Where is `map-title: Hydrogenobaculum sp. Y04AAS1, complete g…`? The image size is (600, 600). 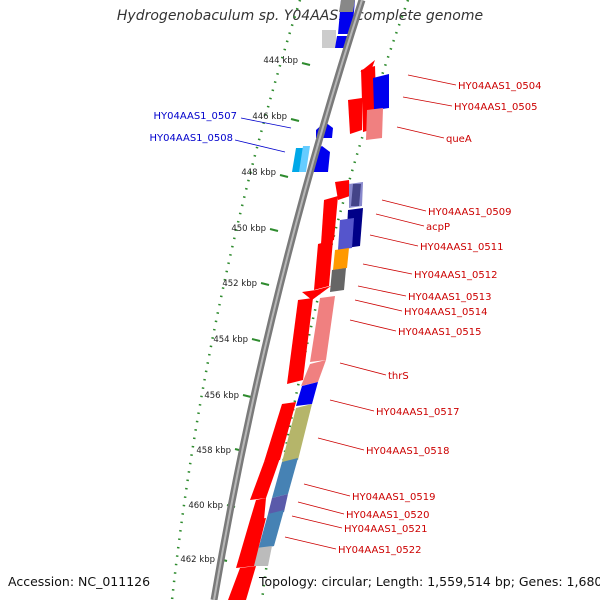 map-title: Hydrogenobaculum sp. Y04AAS1, complete g… is located at coordinates (300, 16).